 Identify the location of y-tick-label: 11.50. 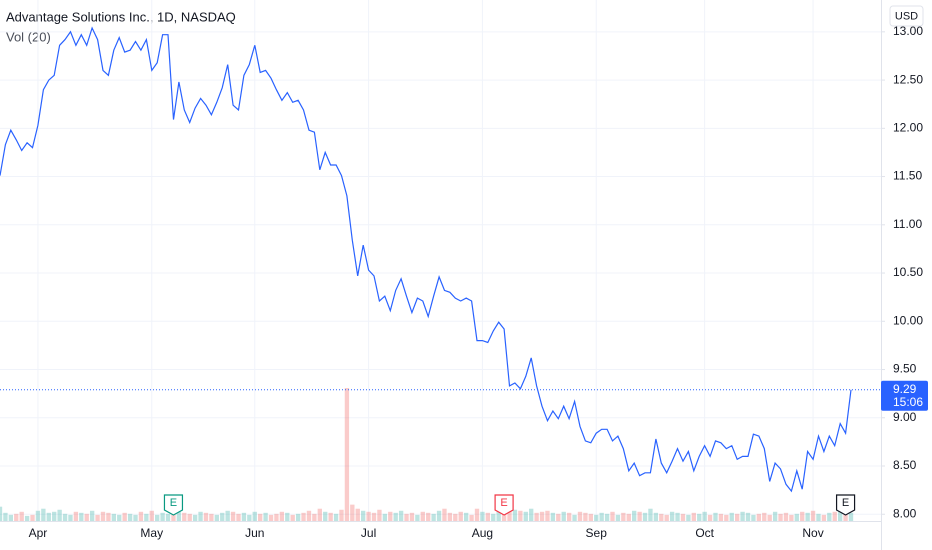
(907, 176).